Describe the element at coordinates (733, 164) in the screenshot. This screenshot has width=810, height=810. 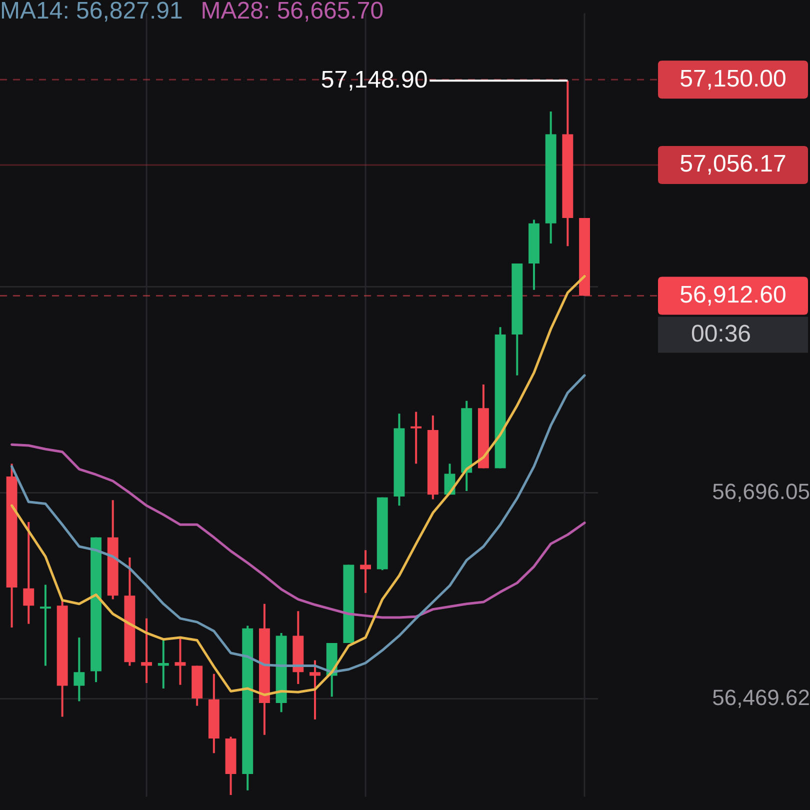
I see `ref-line-label: 57,056.17` at that location.